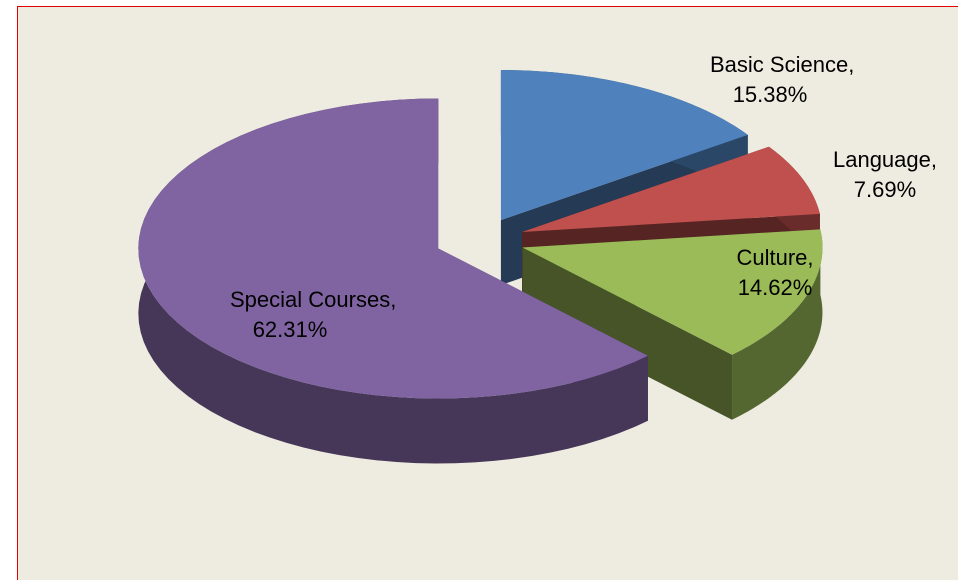  What do you see at coordinates (310, 299) in the screenshot?
I see `category-label: Special Courses` at bounding box center [310, 299].